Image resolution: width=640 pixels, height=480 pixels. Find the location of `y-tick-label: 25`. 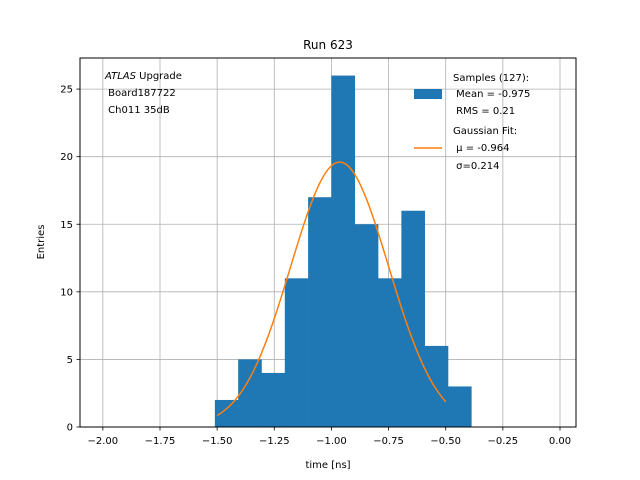

y-tick-label: 25 is located at coordinates (66, 90).